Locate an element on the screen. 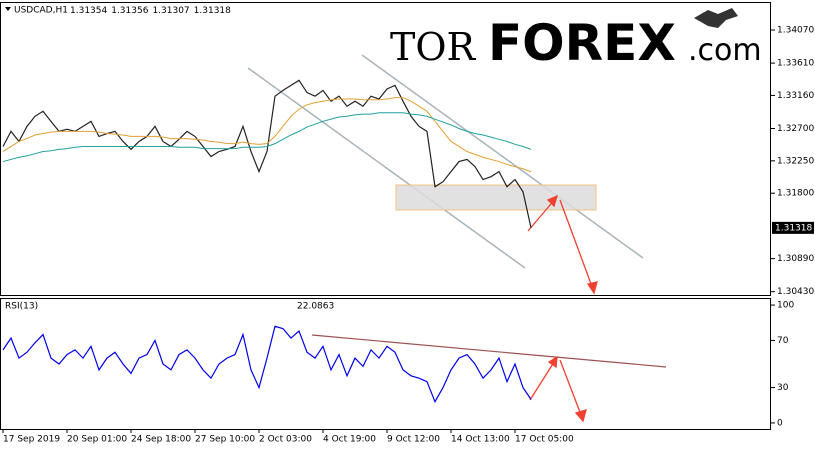 This screenshot has height=454, width=815. y-tick-label: 30 is located at coordinates (783, 388).